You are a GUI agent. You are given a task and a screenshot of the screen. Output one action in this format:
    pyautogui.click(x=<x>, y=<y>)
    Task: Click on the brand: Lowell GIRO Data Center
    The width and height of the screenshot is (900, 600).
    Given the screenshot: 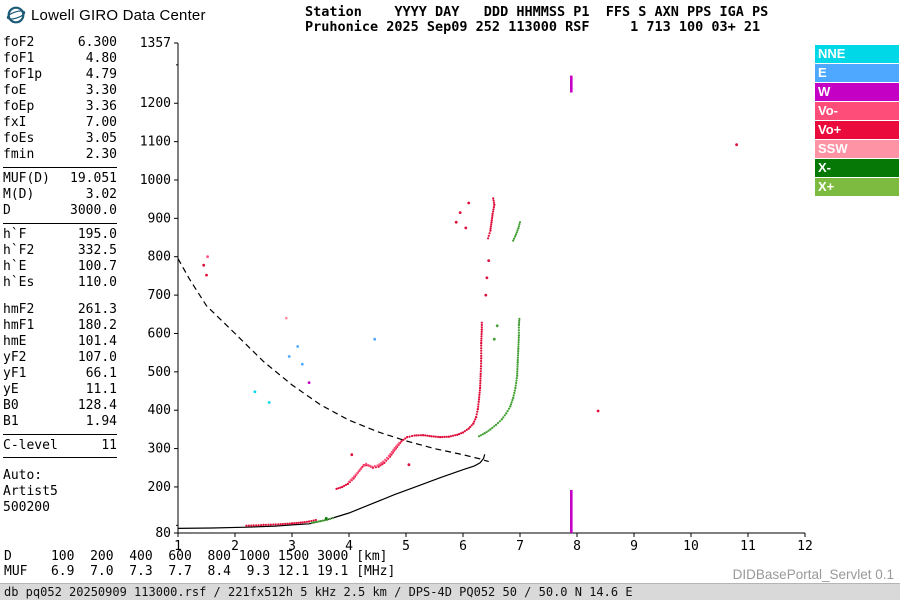 What is the action you would take?
    pyautogui.click(x=106, y=15)
    